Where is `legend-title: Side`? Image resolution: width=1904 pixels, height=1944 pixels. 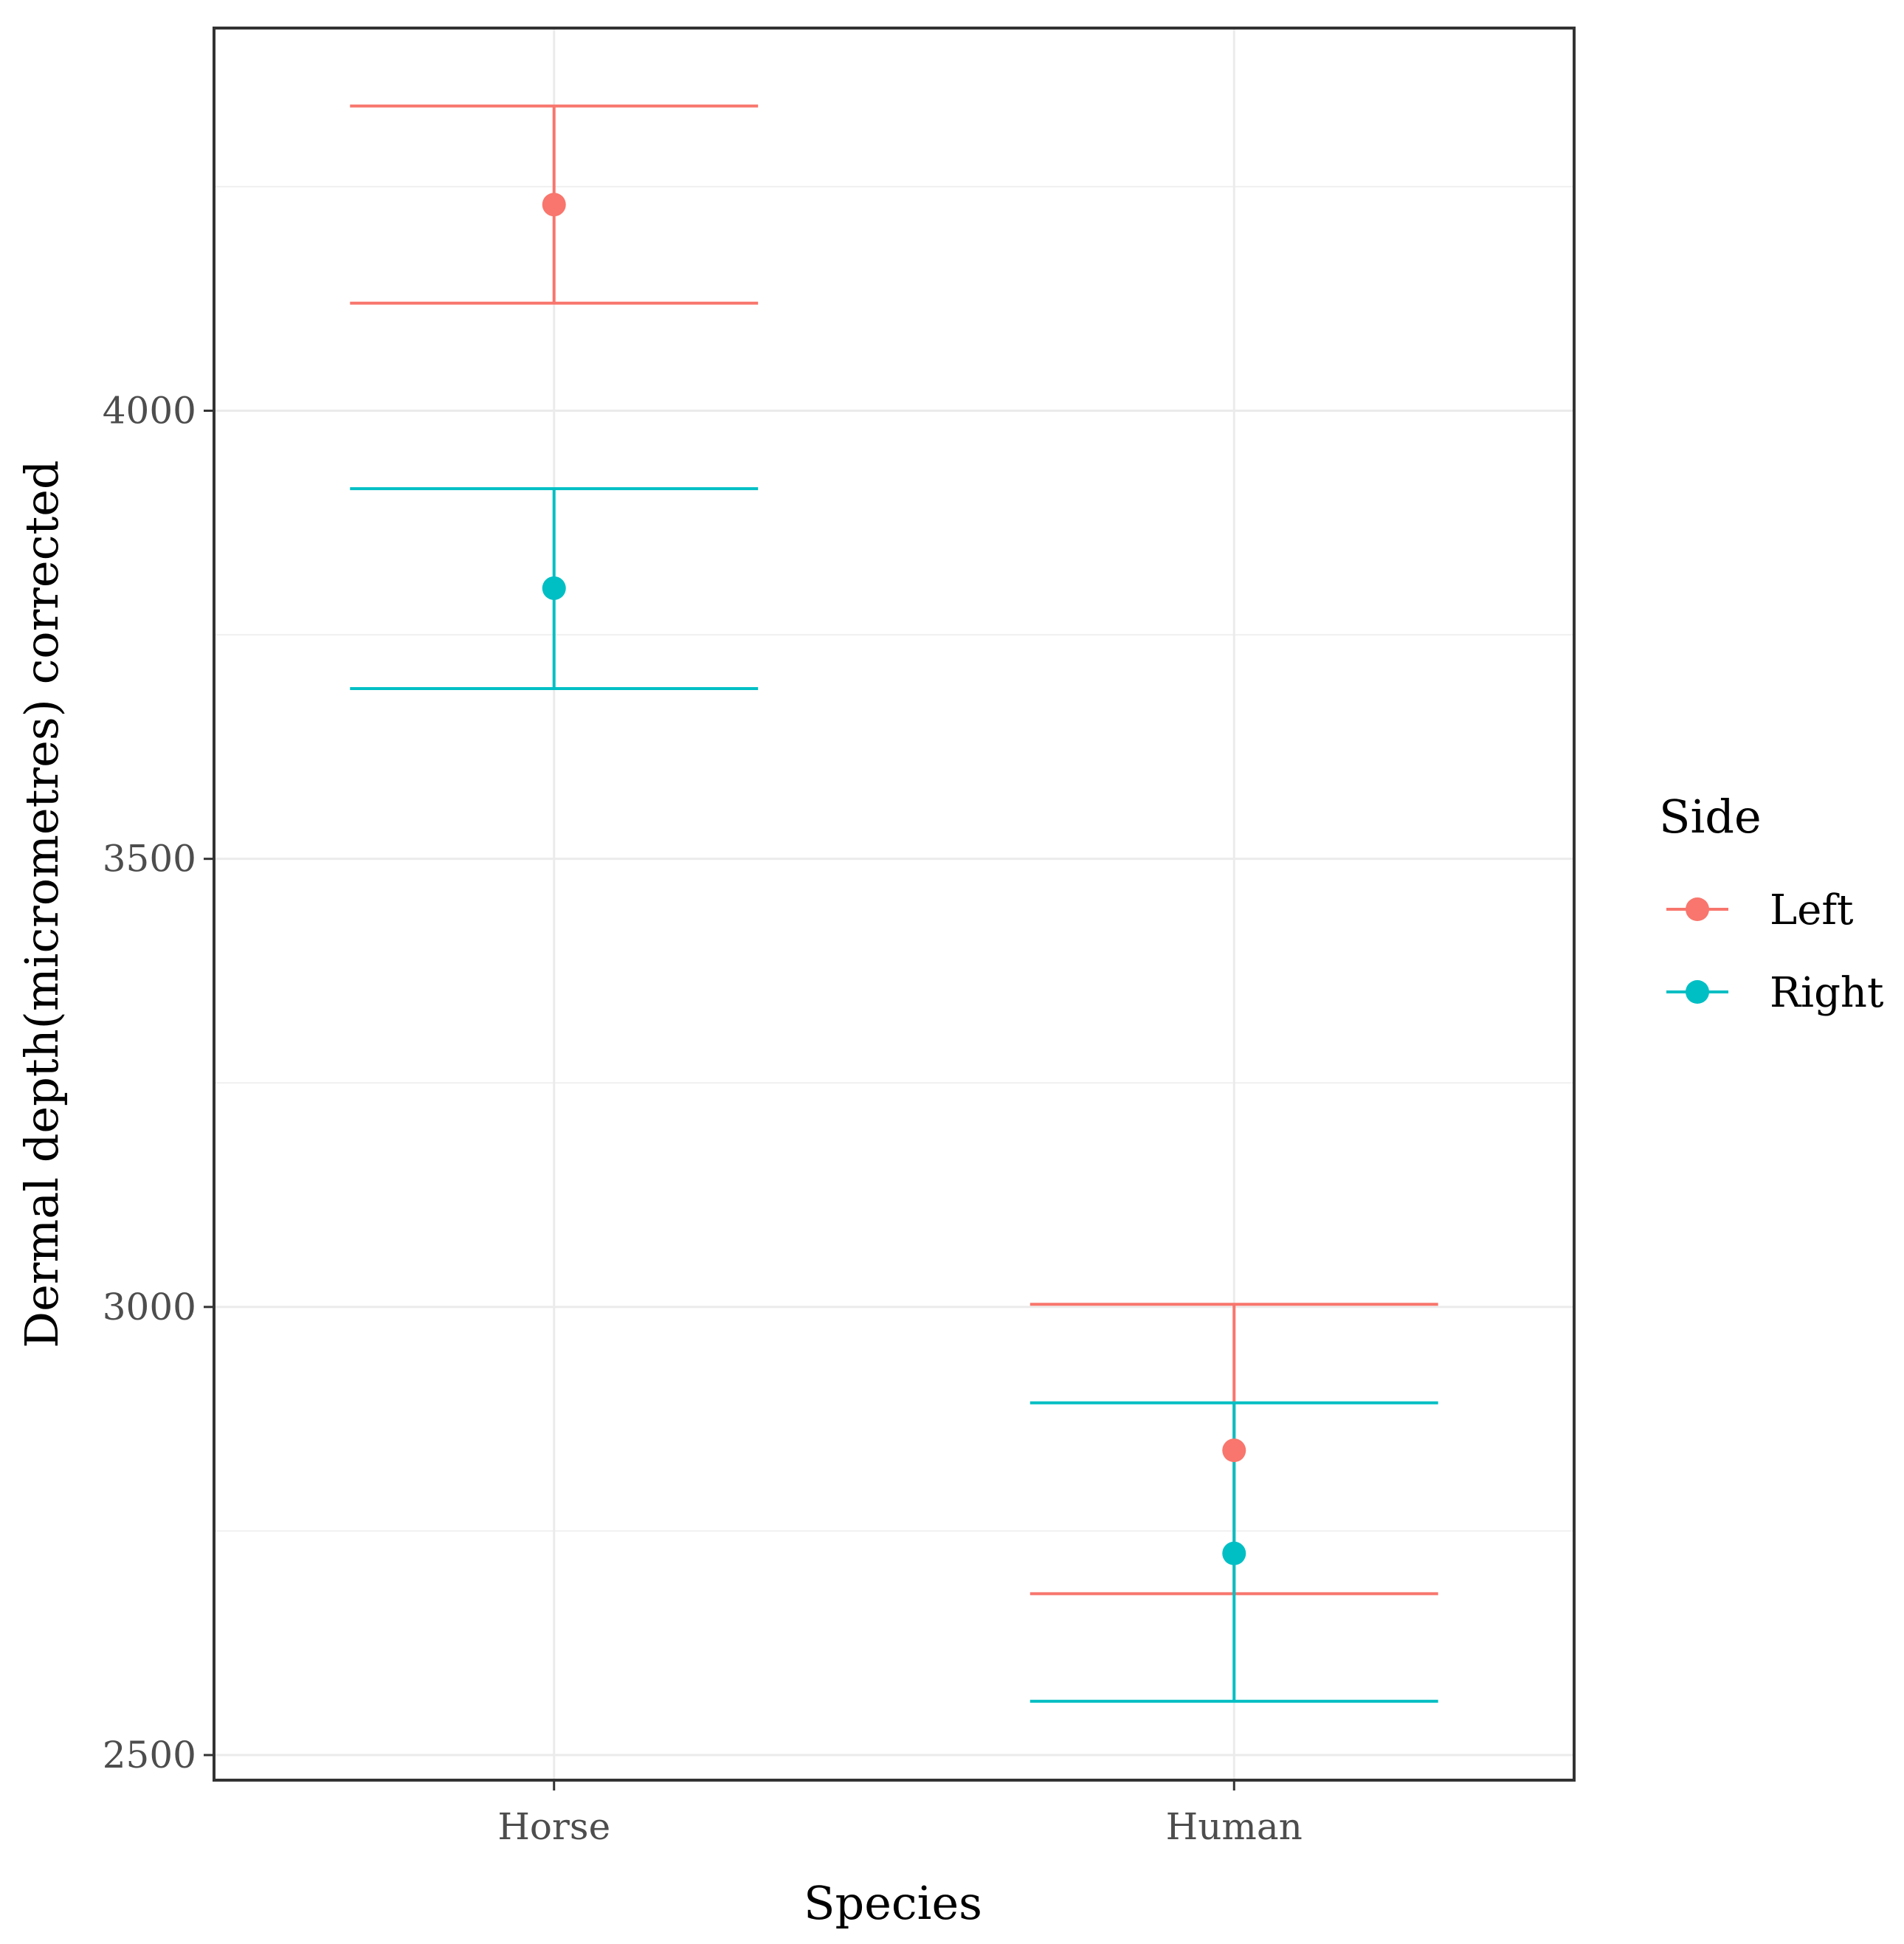
legend-title: Side is located at coordinates (1710, 817).